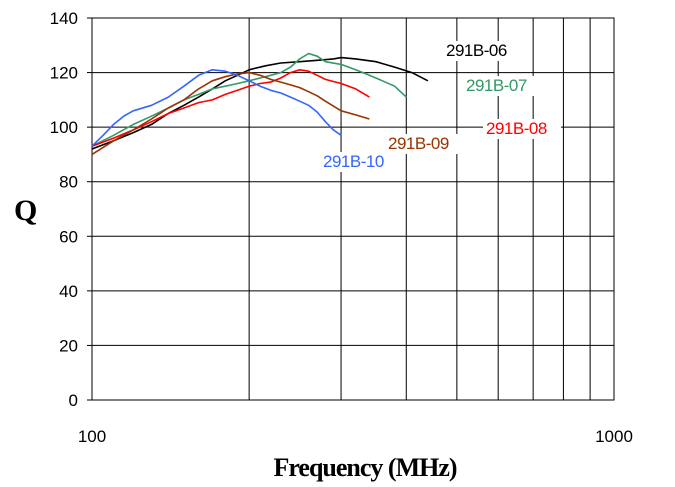 This screenshot has width=675, height=487. I want to click on y-tick-label: 100, so click(64, 127).